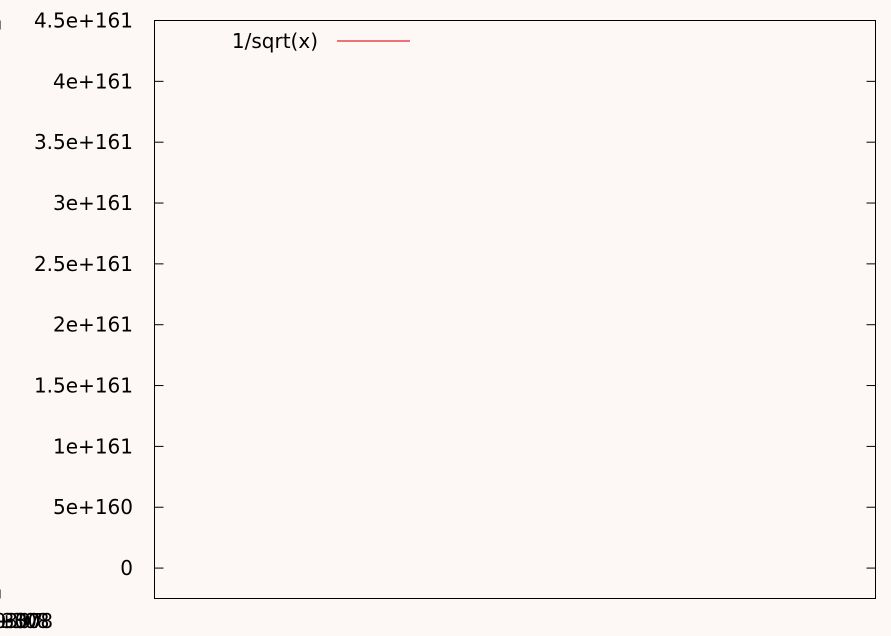  I want to click on legend-label: 1/sqrt(x), so click(275, 41).